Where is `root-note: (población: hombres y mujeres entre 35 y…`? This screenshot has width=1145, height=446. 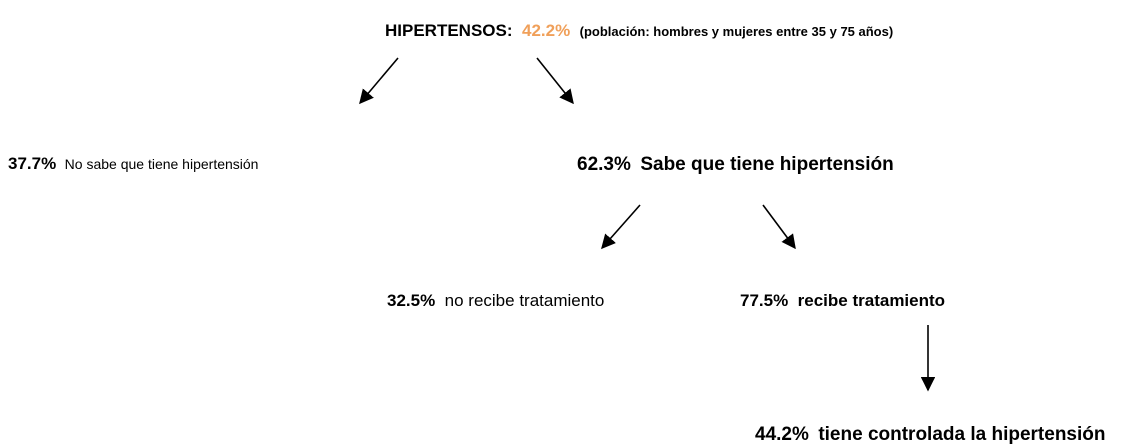 root-note: (población: hombres y mujeres entre 35 y… is located at coordinates (737, 31).